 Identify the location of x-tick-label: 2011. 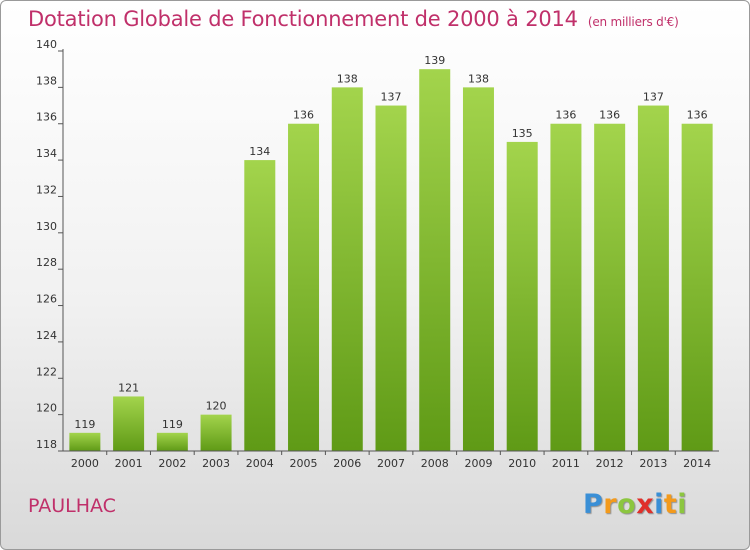
(566, 463).